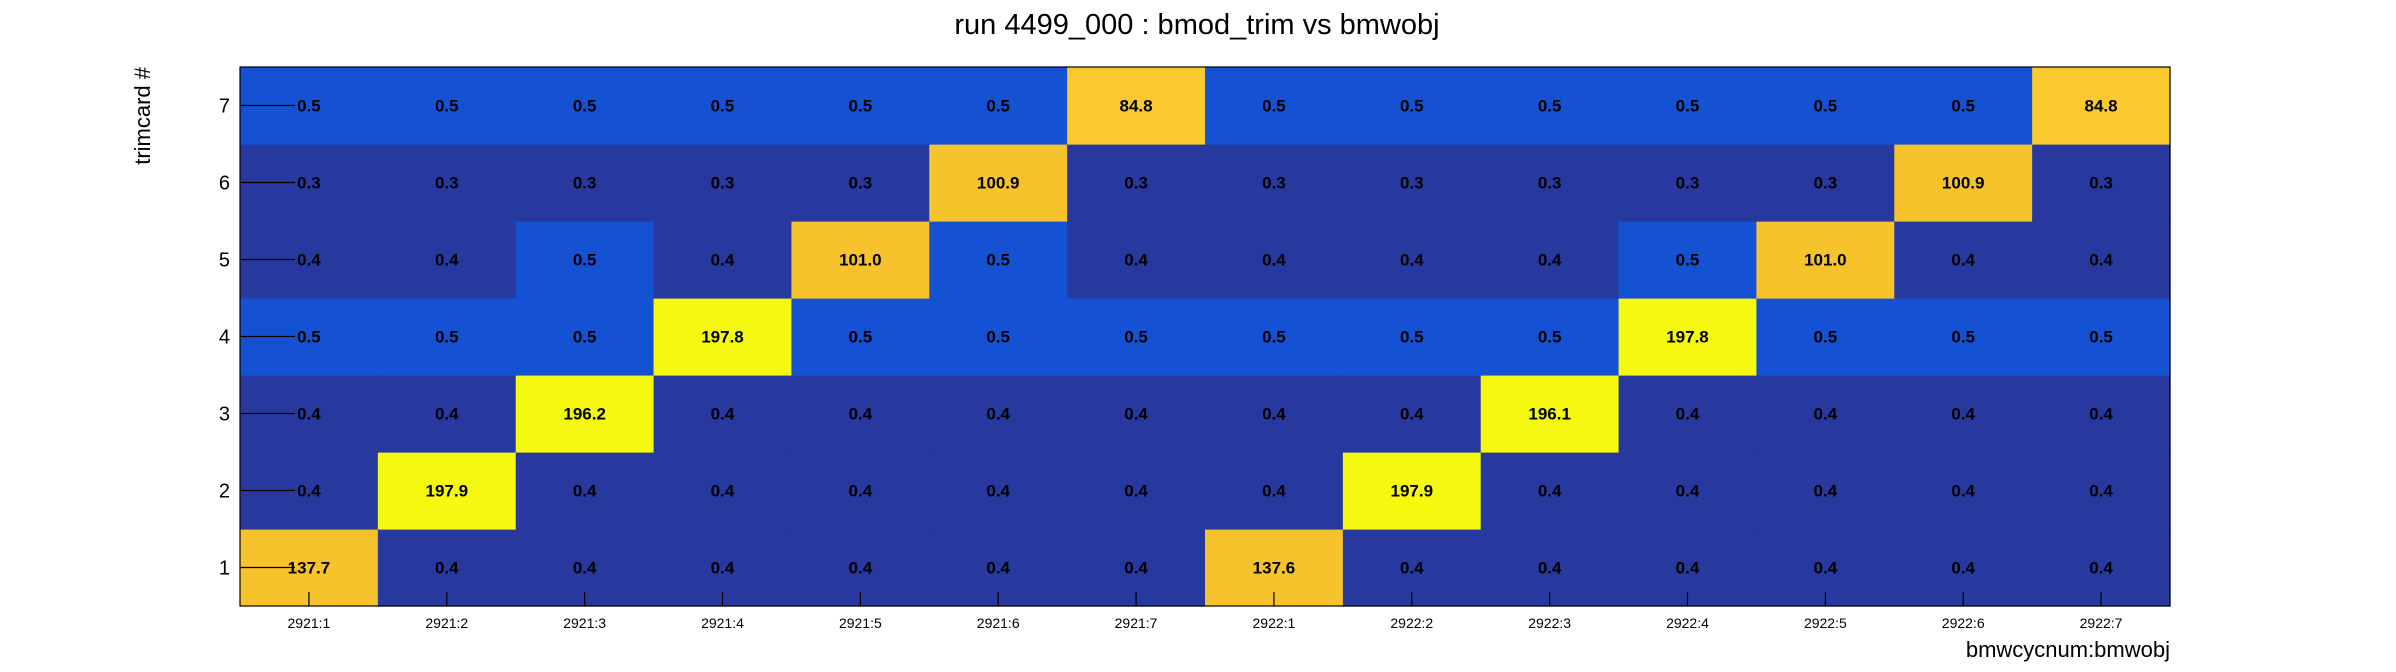  I want to click on heatmap-cell-4-2922:6, so click(1963, 337).